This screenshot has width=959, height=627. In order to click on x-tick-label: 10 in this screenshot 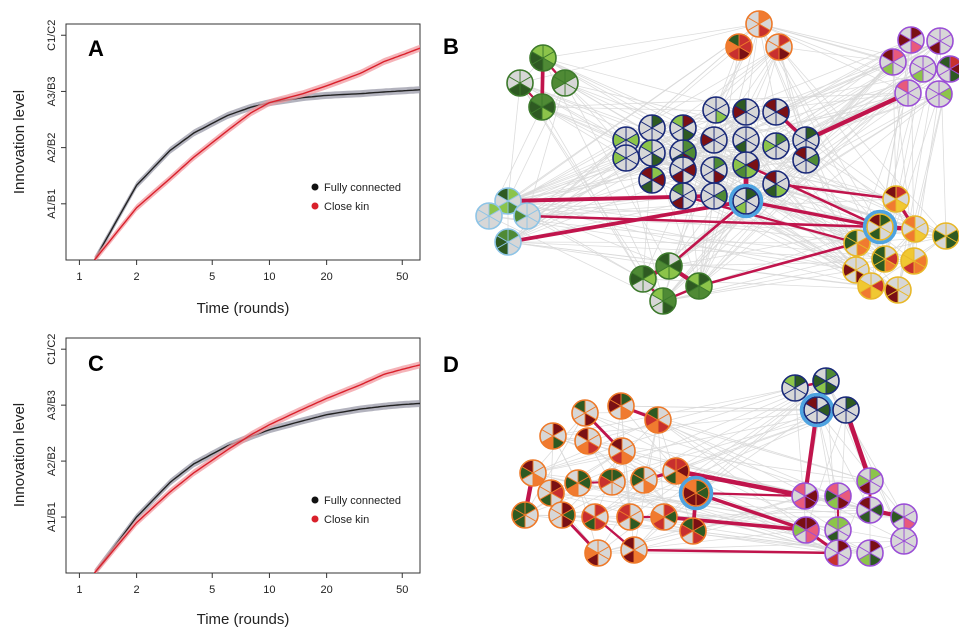, I will do `click(269, 590)`.